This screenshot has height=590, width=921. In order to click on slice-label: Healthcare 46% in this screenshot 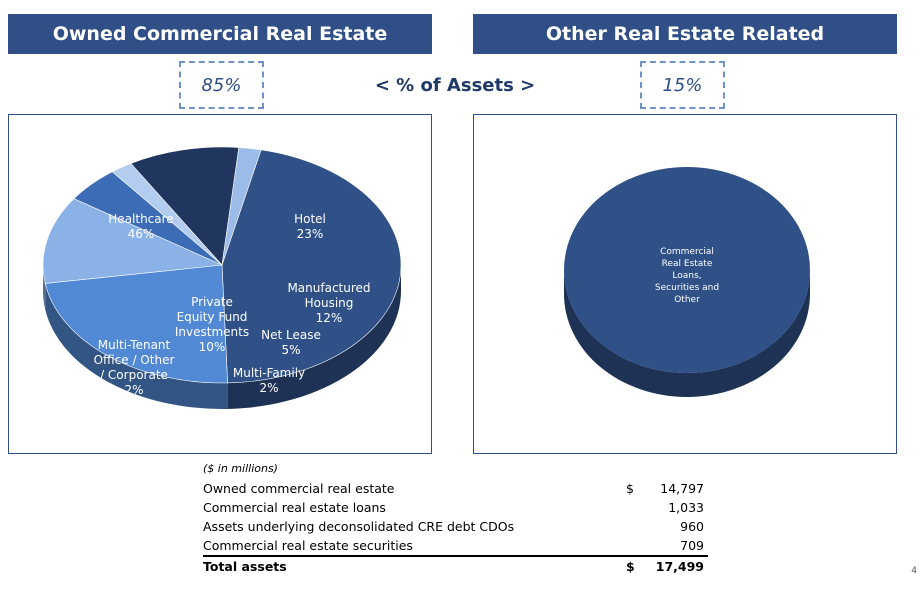, I will do `click(140, 226)`.